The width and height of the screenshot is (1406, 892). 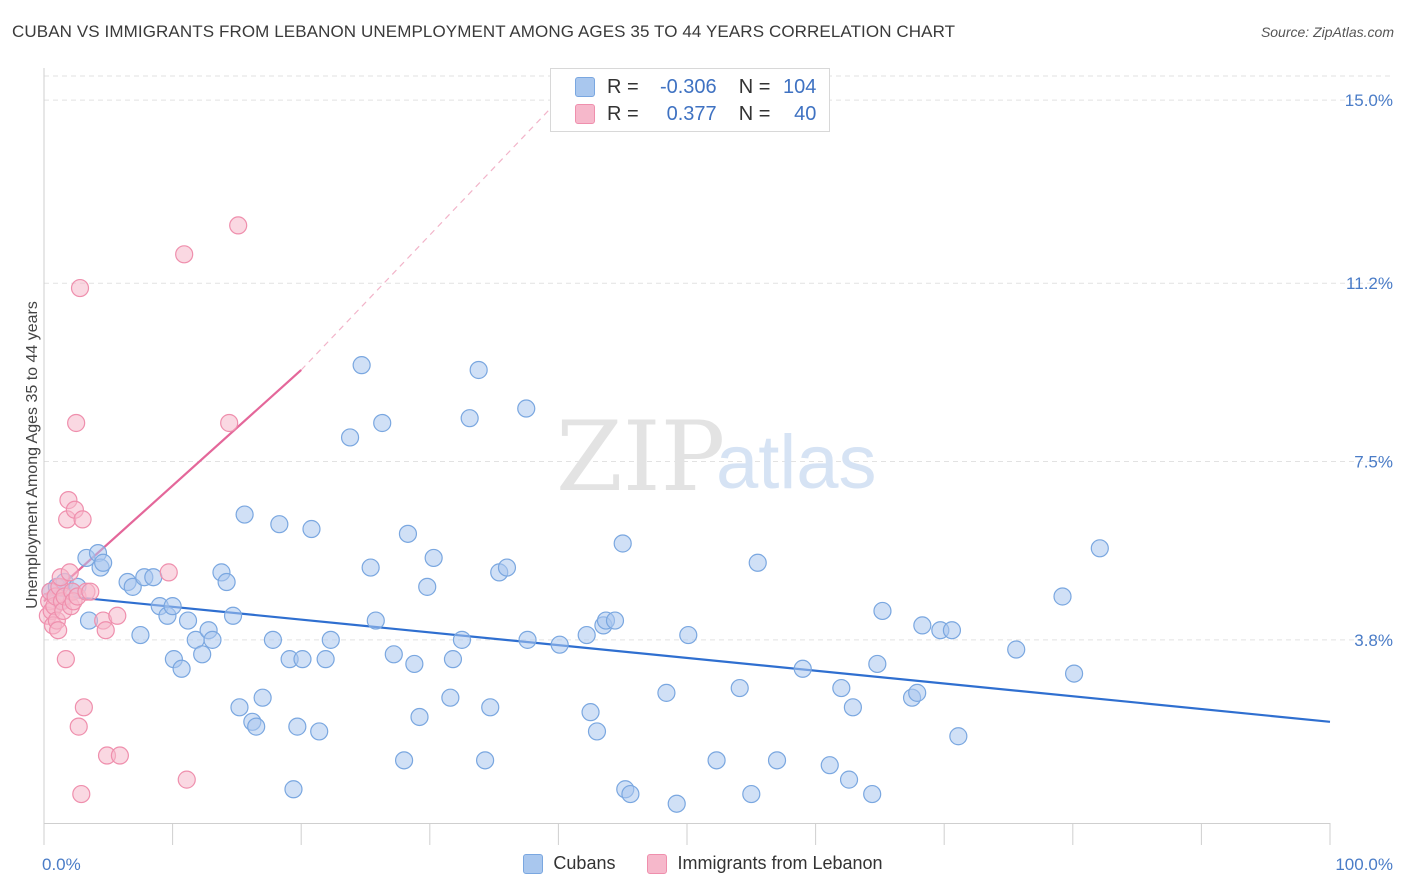 What do you see at coordinates (1364, 864) in the screenshot?
I see `x-tick-label-max: 100.0%` at bounding box center [1364, 864].